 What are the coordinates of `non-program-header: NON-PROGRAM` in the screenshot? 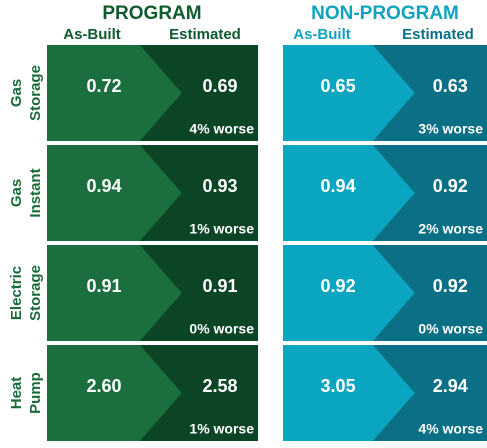 It's located at (385, 13).